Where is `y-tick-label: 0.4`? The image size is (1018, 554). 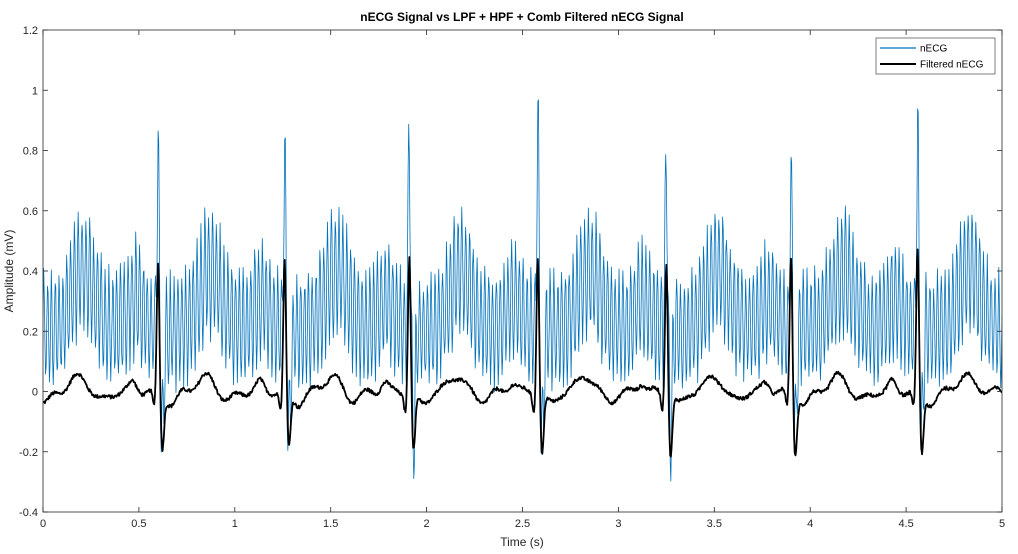
y-tick-label: 0.4 is located at coordinates (30, 272).